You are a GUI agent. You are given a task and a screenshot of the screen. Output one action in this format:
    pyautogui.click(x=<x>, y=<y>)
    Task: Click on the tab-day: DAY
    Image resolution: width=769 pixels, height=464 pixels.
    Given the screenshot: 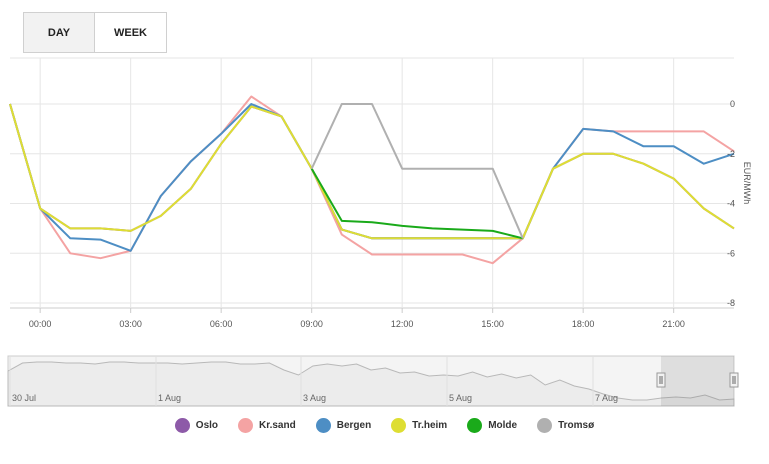 What is the action you would take?
    pyautogui.click(x=59, y=32)
    